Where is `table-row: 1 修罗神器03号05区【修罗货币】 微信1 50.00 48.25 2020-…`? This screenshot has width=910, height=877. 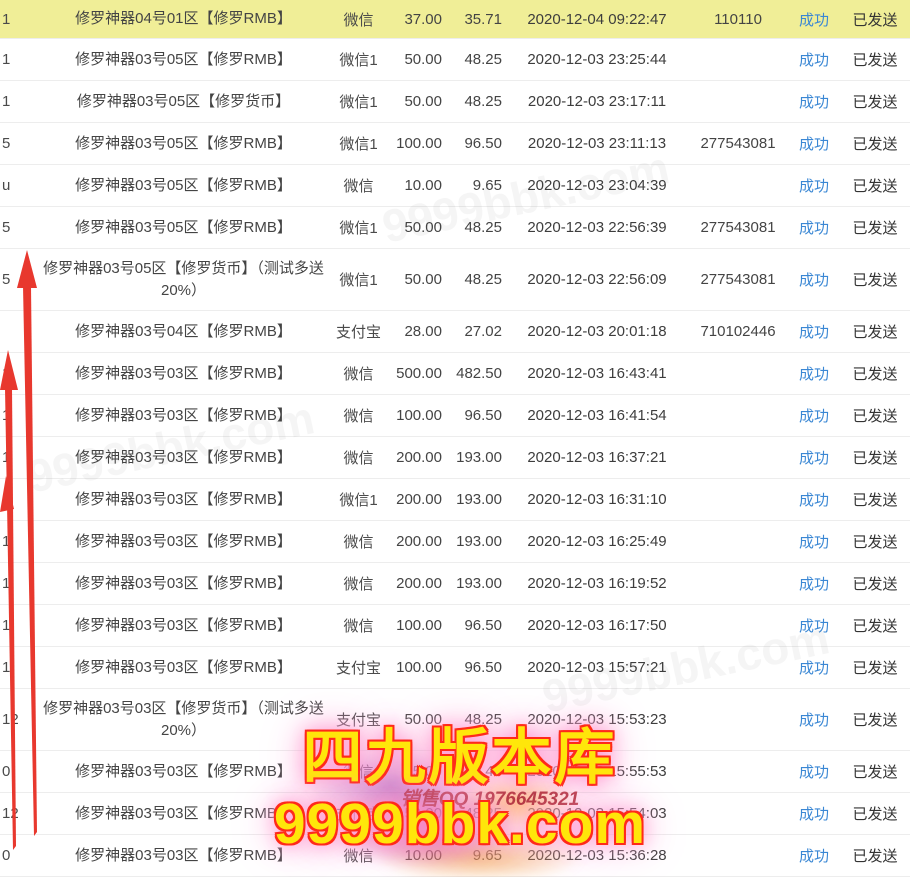
table-row: 1 修罗神器03号05区【修罗货币】 微信1 50.00 48.25 2020-… is located at coordinates (455, 102).